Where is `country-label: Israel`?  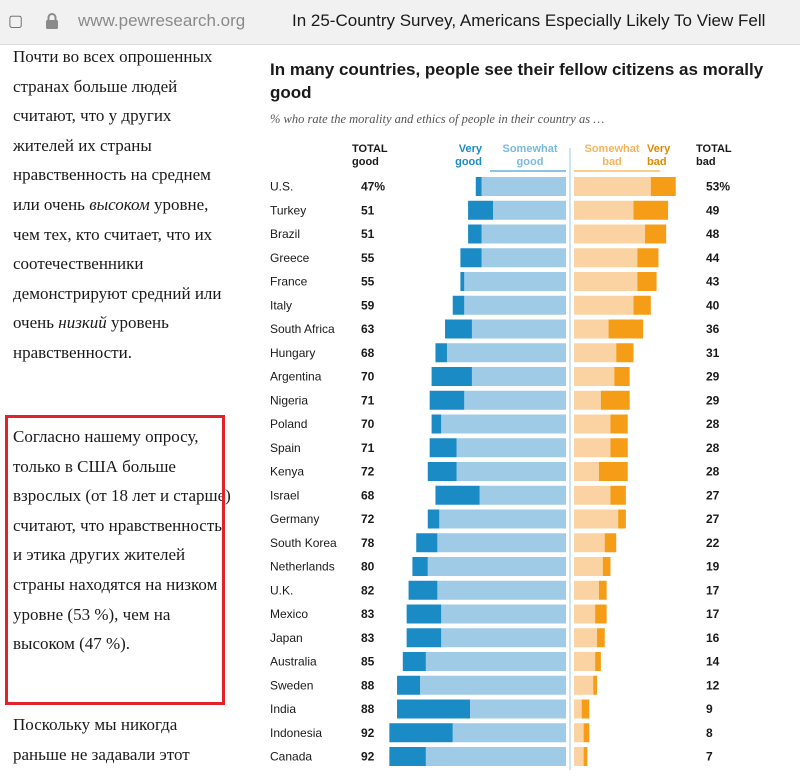 country-label: Israel is located at coordinates (284, 495).